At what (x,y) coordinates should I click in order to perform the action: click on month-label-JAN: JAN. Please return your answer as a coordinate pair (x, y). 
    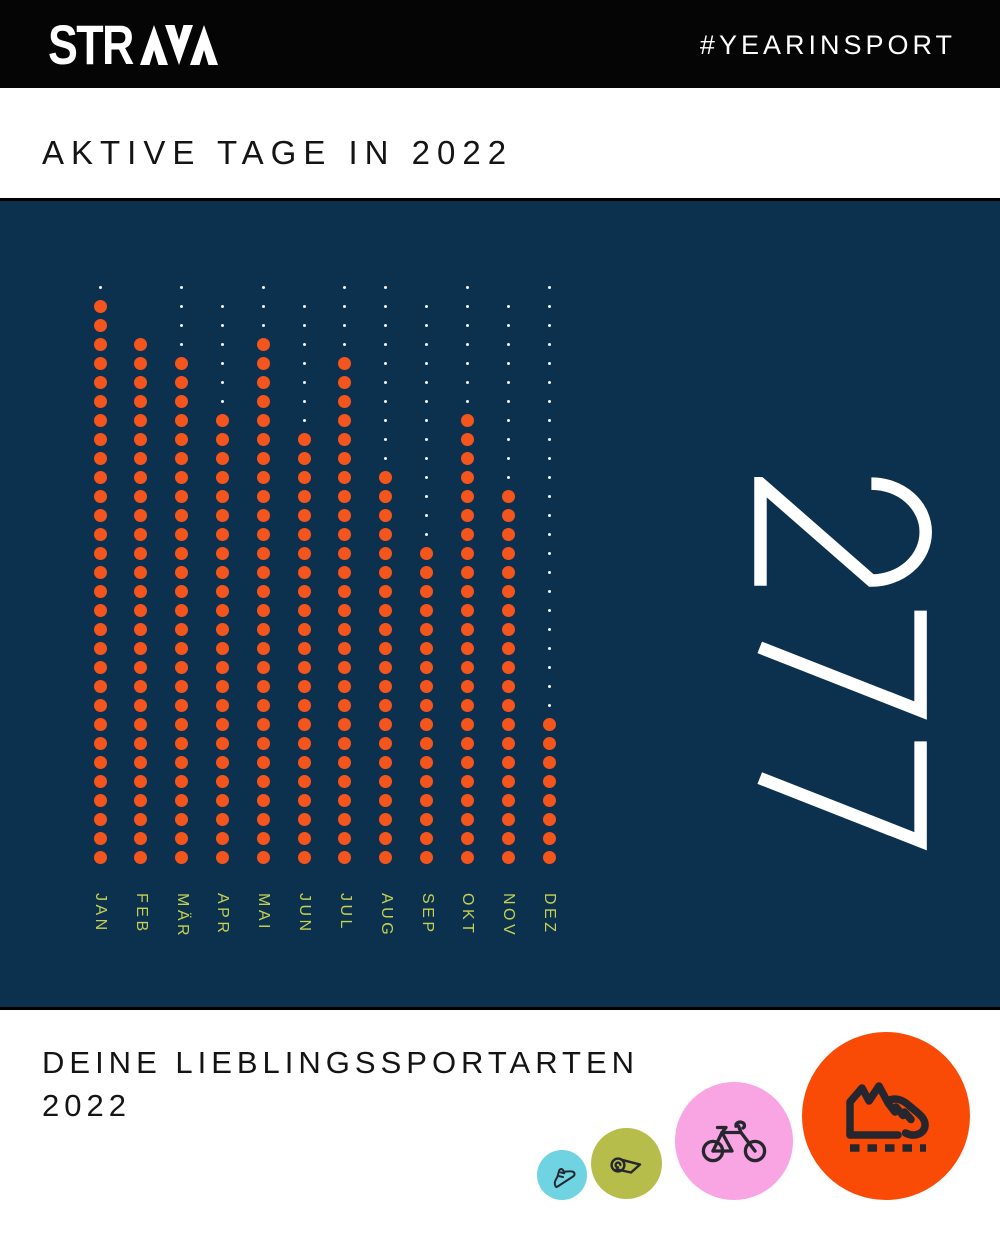
    Looking at the image, I should click on (100, 913).